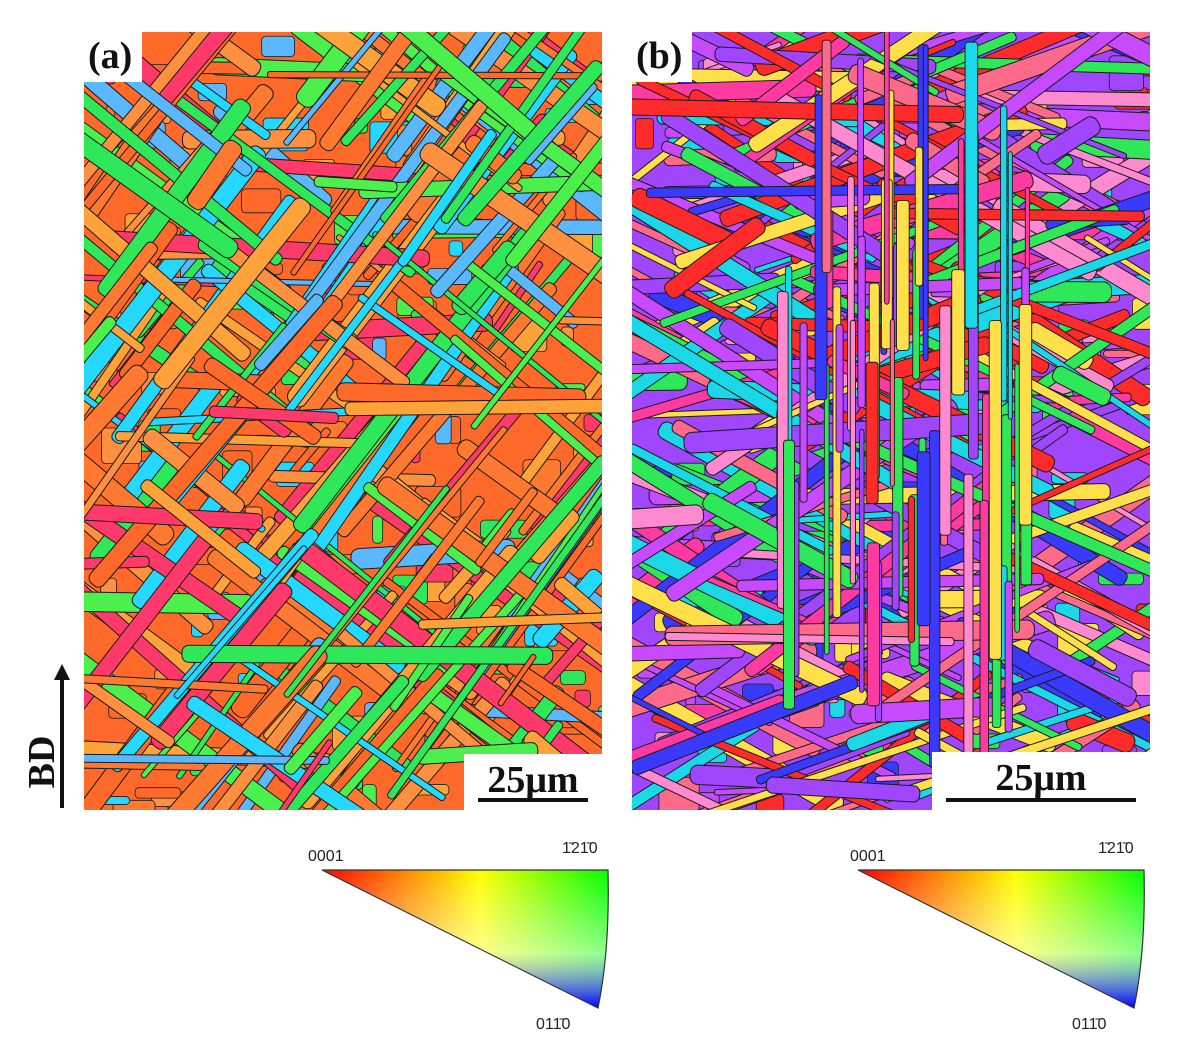  I want to click on ipf-label-0110-b: 011̄0, so click(1089, 1024).